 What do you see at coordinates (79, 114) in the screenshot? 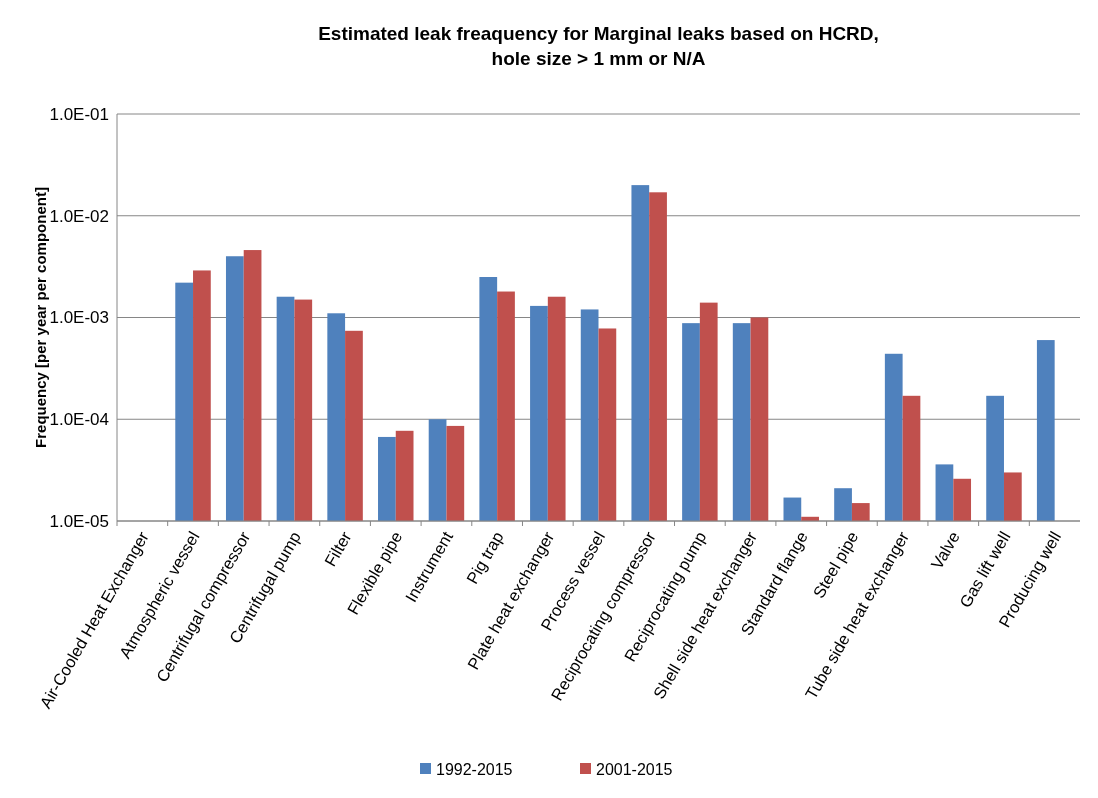
I see `y-tick-label: 1.0E-01` at bounding box center [79, 114].